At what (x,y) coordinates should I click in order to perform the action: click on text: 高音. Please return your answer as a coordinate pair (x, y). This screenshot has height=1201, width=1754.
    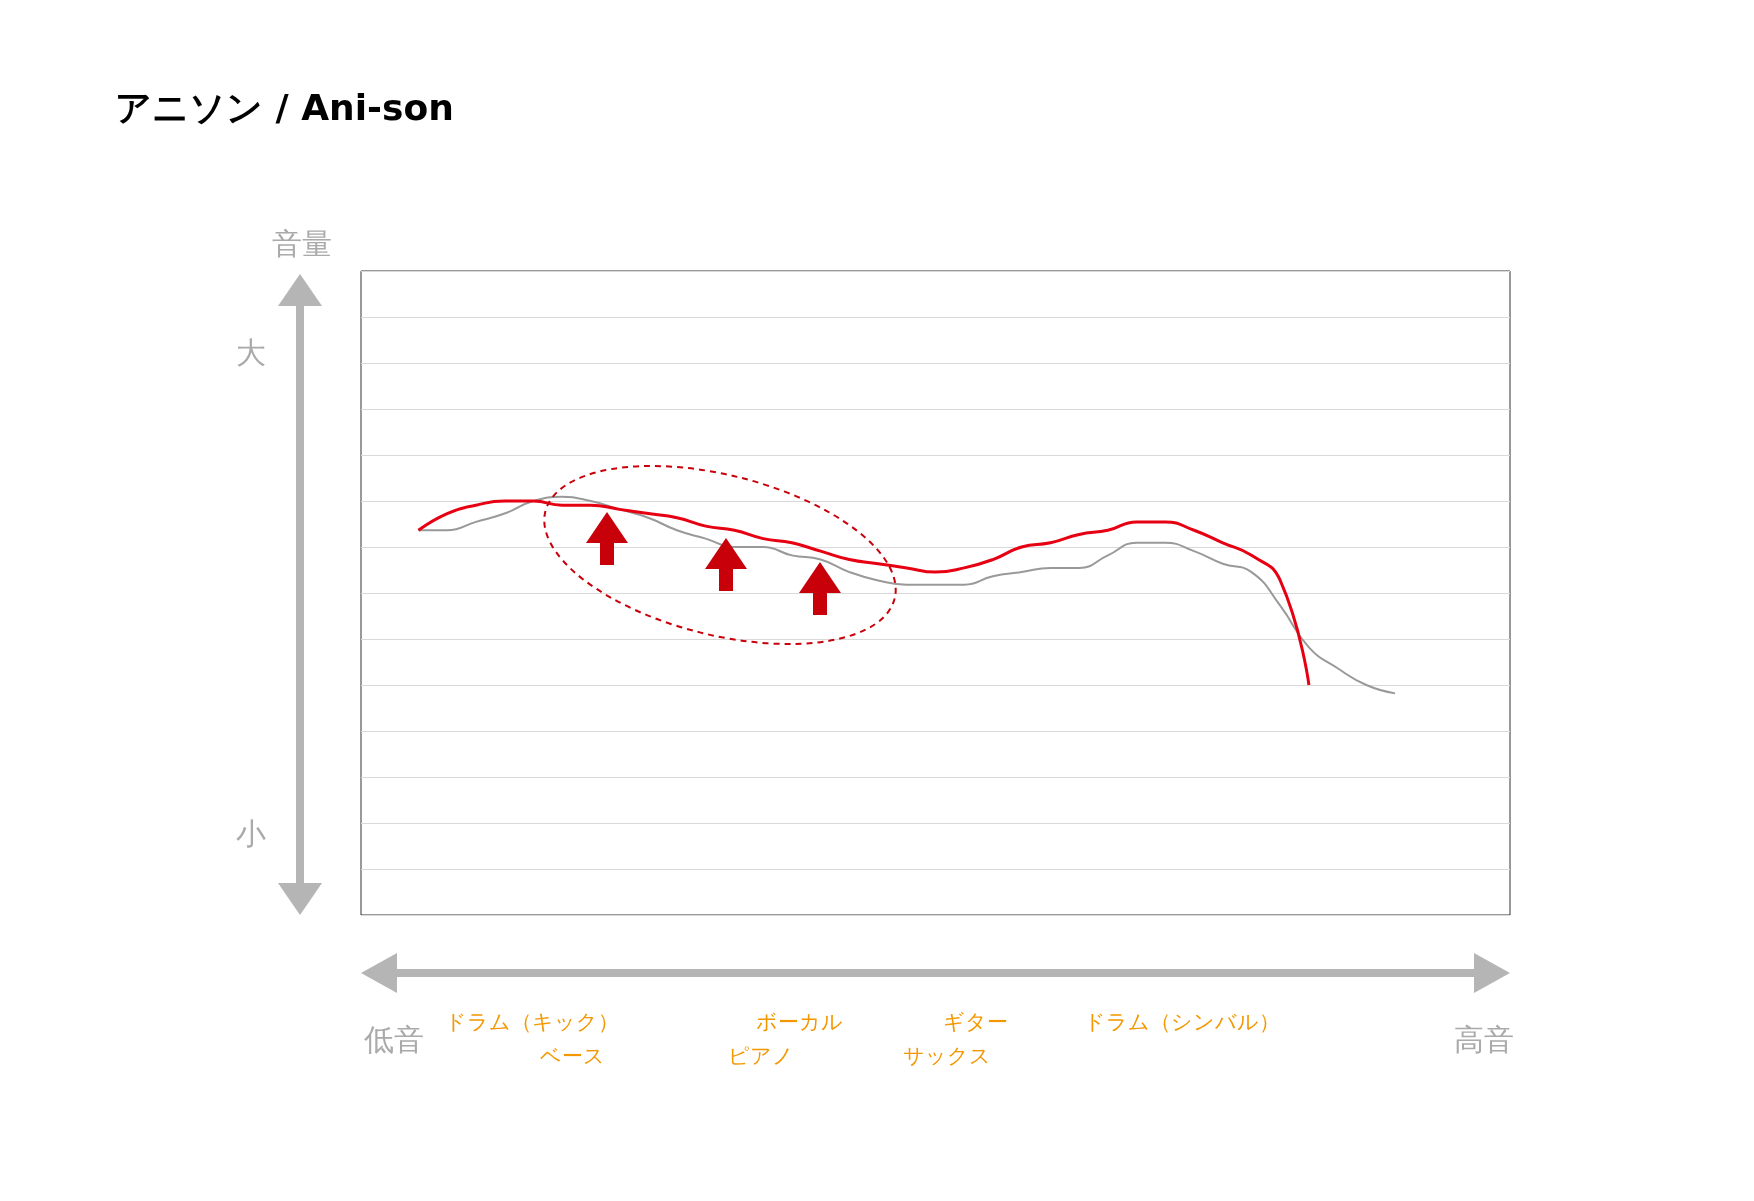
    Looking at the image, I should click on (1484, 1039).